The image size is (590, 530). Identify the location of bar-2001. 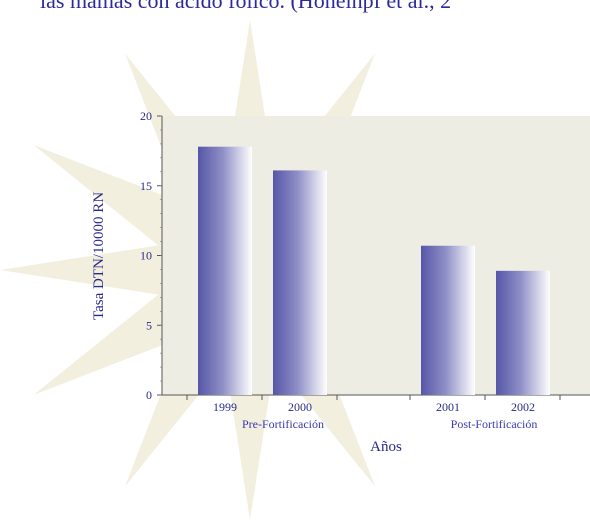
(448, 320).